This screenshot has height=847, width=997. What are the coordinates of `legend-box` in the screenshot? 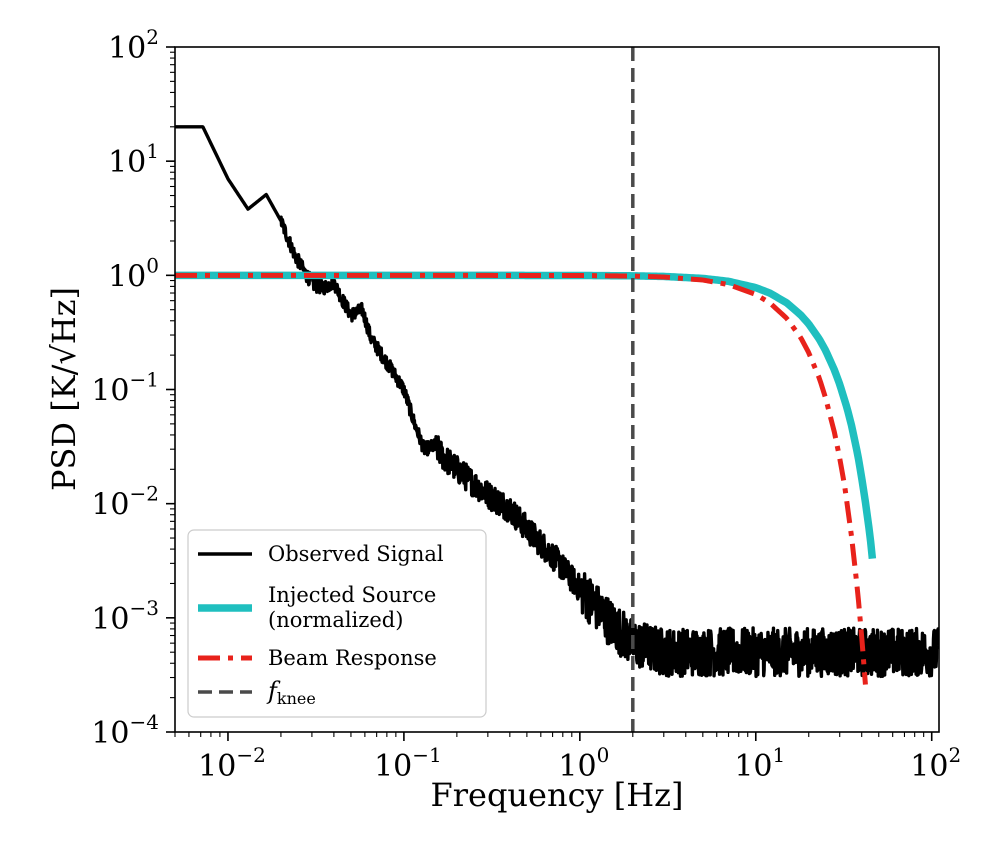 It's located at (337, 623).